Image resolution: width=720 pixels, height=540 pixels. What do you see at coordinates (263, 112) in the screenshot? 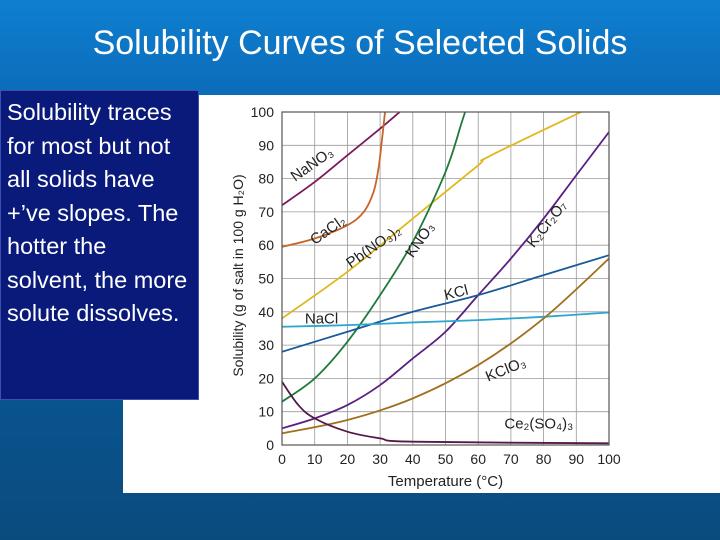
I see `y-tick-label: 100` at bounding box center [263, 112].